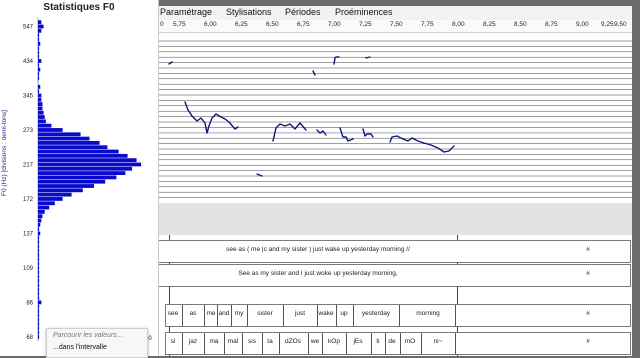 The width and height of the screenshot is (640, 358). What do you see at coordinates (193, 341) in the screenshot?
I see `phone-label: jaz` at bounding box center [193, 341].